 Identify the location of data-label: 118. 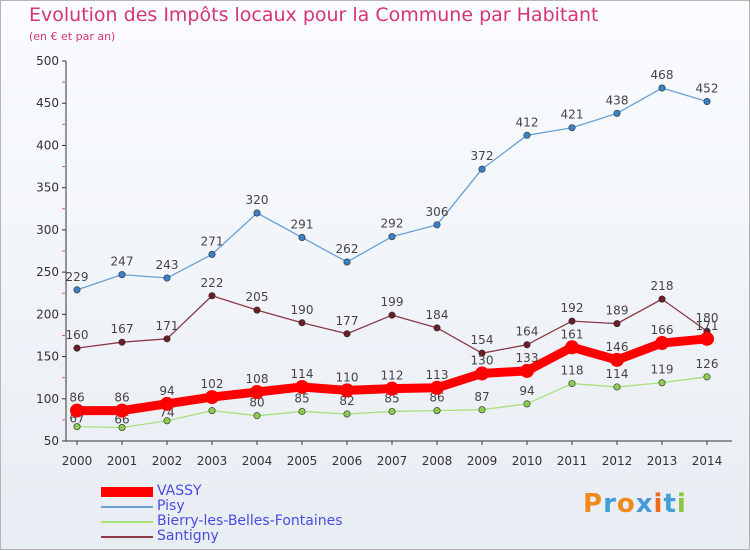
(572, 371).